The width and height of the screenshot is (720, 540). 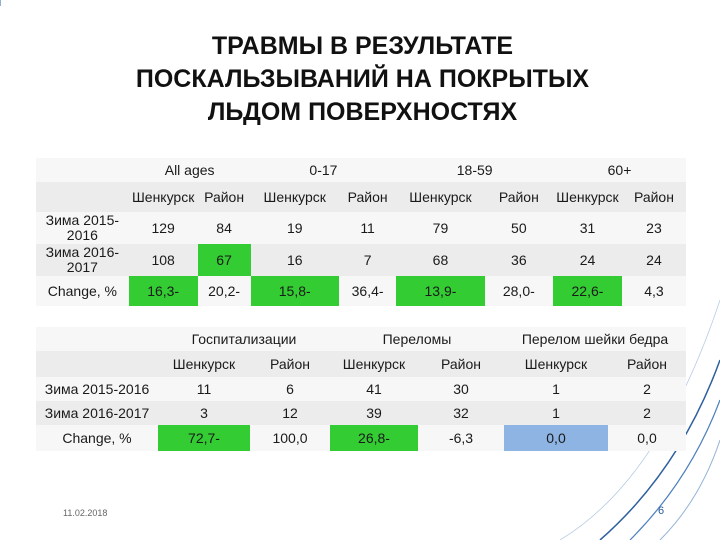 I want to click on group-header: Госпитализации, so click(x=244, y=339).